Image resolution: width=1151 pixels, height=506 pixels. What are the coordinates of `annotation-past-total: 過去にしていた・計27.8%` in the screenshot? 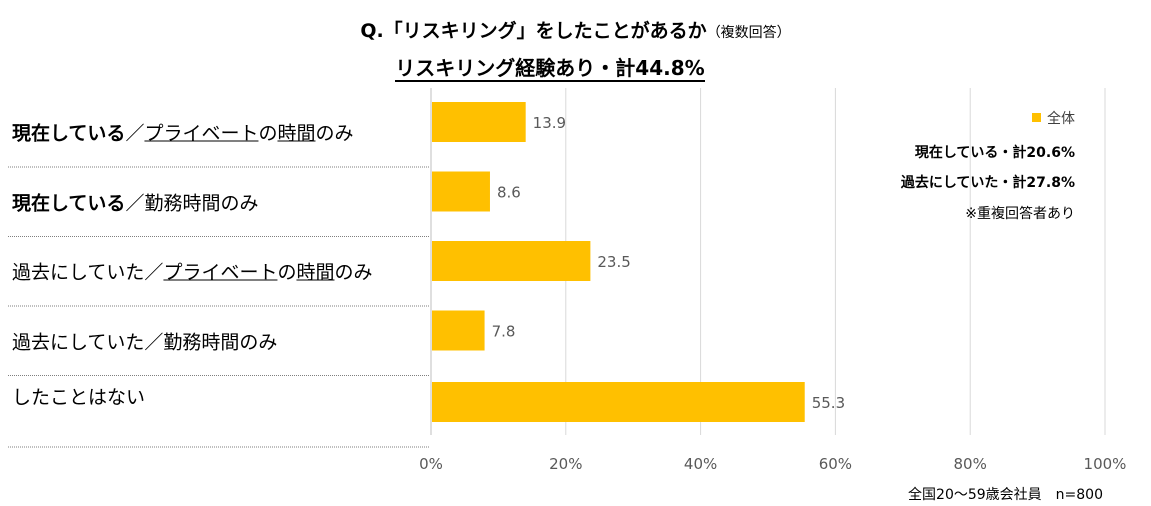 It's located at (987, 183).